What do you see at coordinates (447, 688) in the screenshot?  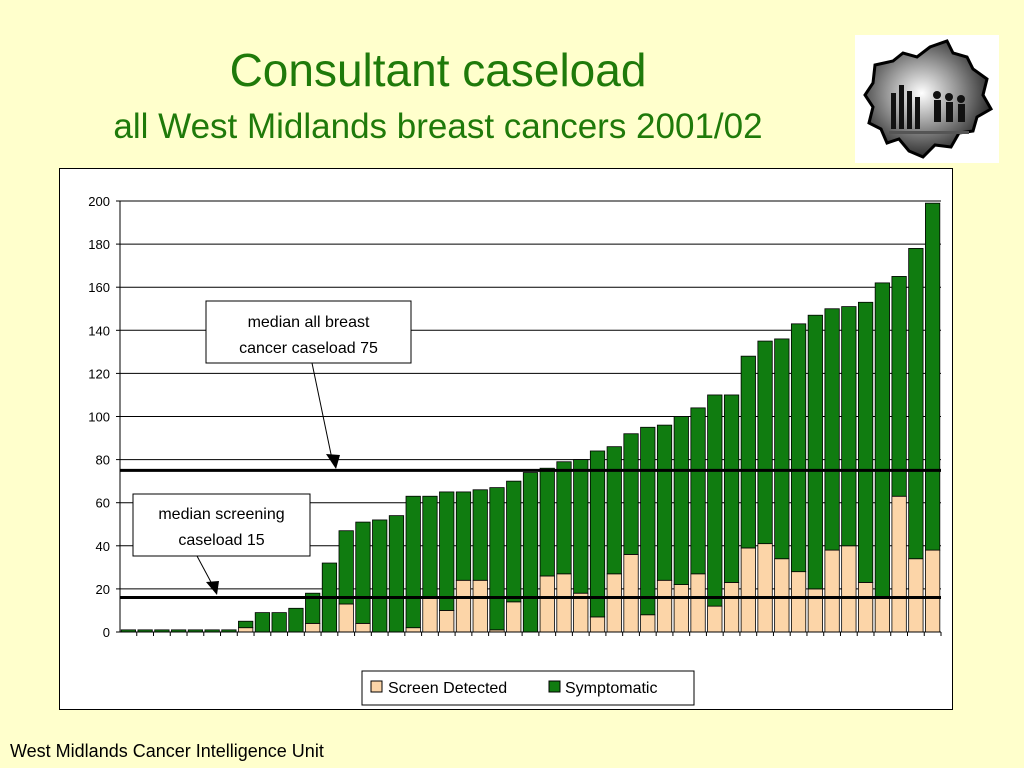 I see `legend-label-screen-detected: Screen Detected` at bounding box center [447, 688].